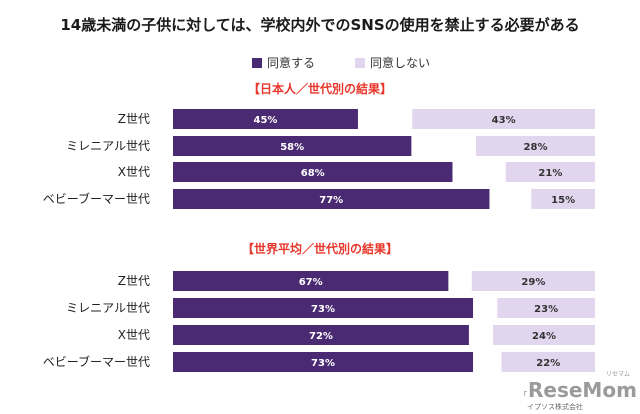  What do you see at coordinates (319, 25) in the screenshot?
I see `chart-title: 14歳未満の子供に対しては、学校内外でのSNSの使用を禁止する必要がある` at bounding box center [319, 25].